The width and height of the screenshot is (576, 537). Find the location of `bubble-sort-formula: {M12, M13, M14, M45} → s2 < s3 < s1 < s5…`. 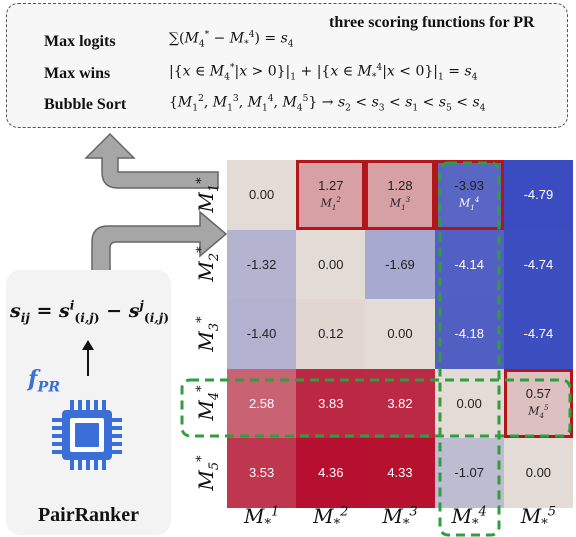

bubble-sort-formula: {M12, M13, M14, M45} → s2 < s3 < s1 < s5… is located at coordinates (327, 104).